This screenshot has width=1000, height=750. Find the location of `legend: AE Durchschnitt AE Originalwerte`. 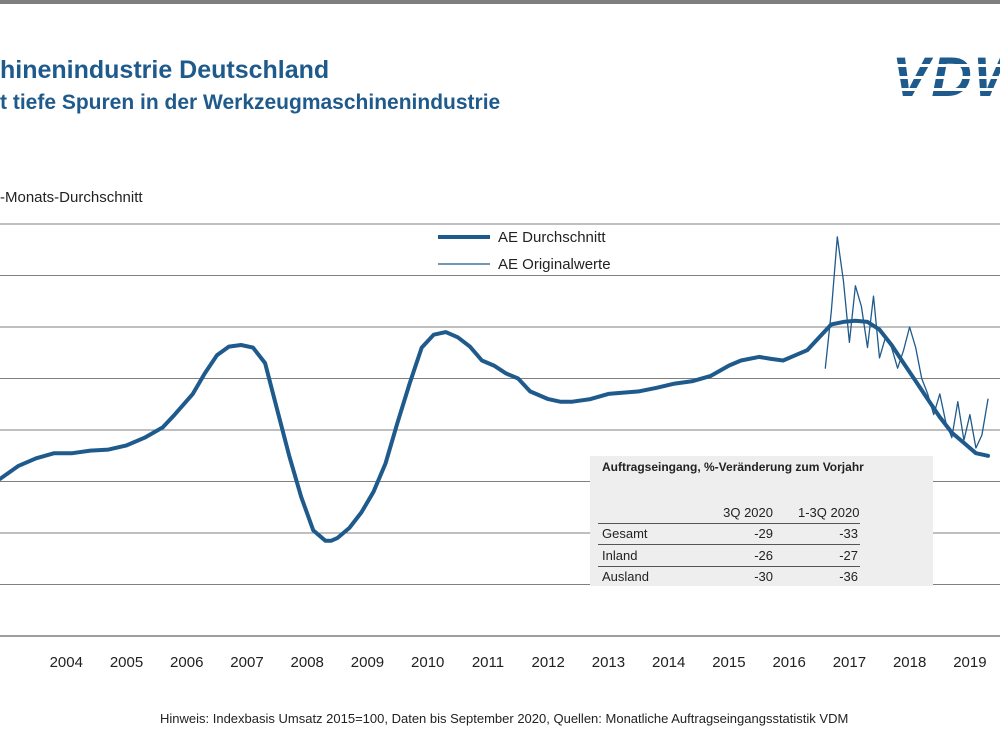

legend: AE Durchschnitt AE Originalwerte is located at coordinates (524, 251).